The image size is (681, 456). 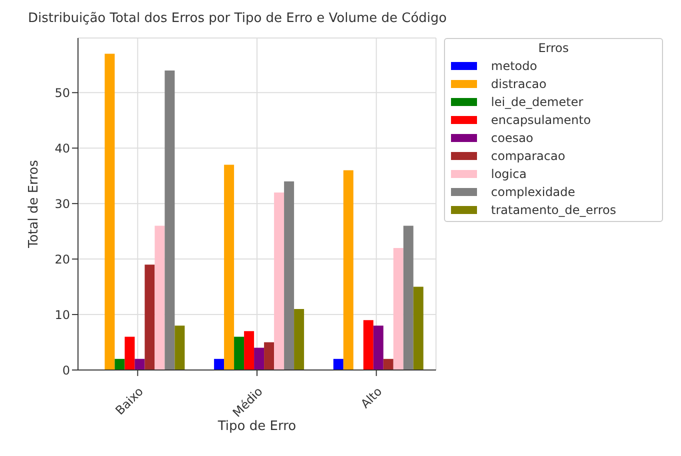 I want to click on y-tick-label: 40, so click(x=62, y=148).